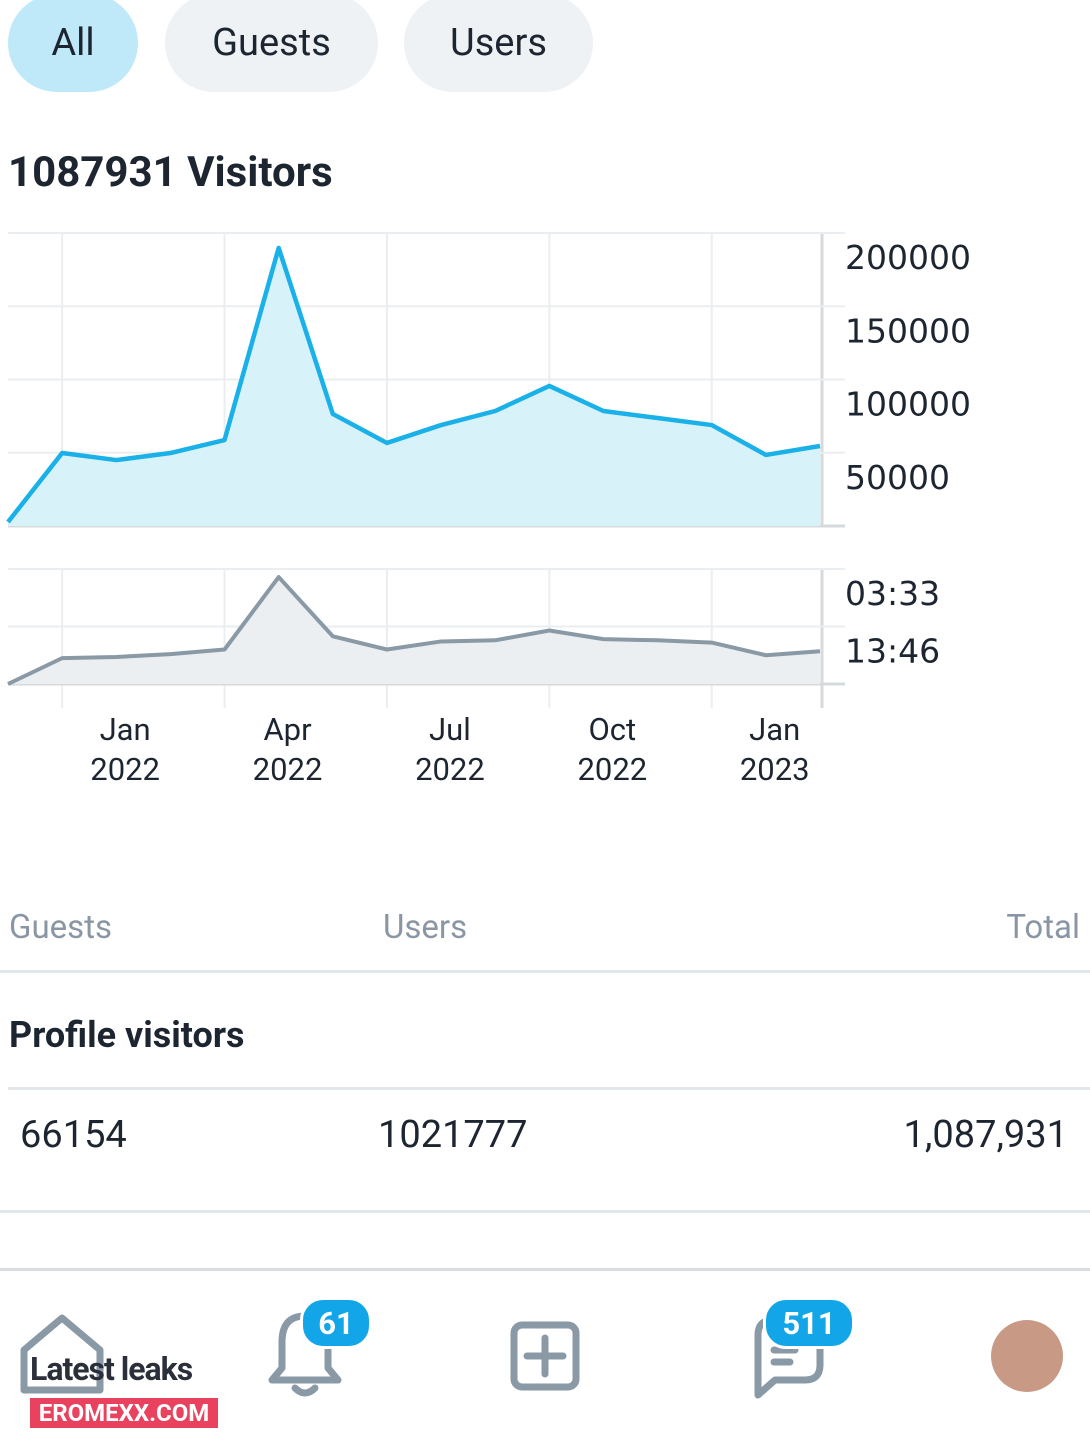 The width and height of the screenshot is (1090, 1449). What do you see at coordinates (287, 749) in the screenshot?
I see `x-tick-label: Apr 2022` at bounding box center [287, 749].